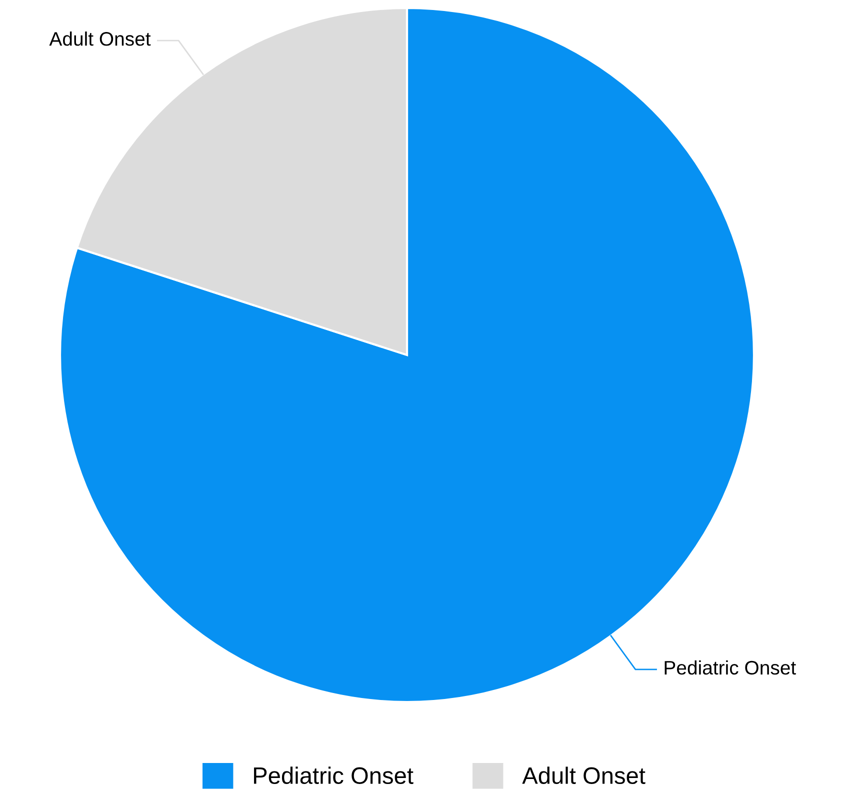 Image resolution: width=848 pixels, height=810 pixels. What do you see at coordinates (730, 667) in the screenshot?
I see `slice-label: Pediatric Onset` at bounding box center [730, 667].